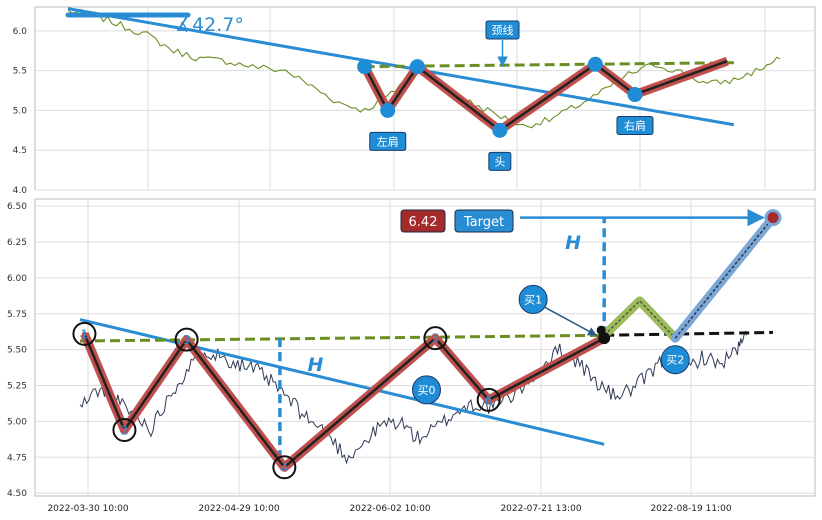 The image size is (822, 520). I want to click on breakout-extension-line, so click(689, 333).